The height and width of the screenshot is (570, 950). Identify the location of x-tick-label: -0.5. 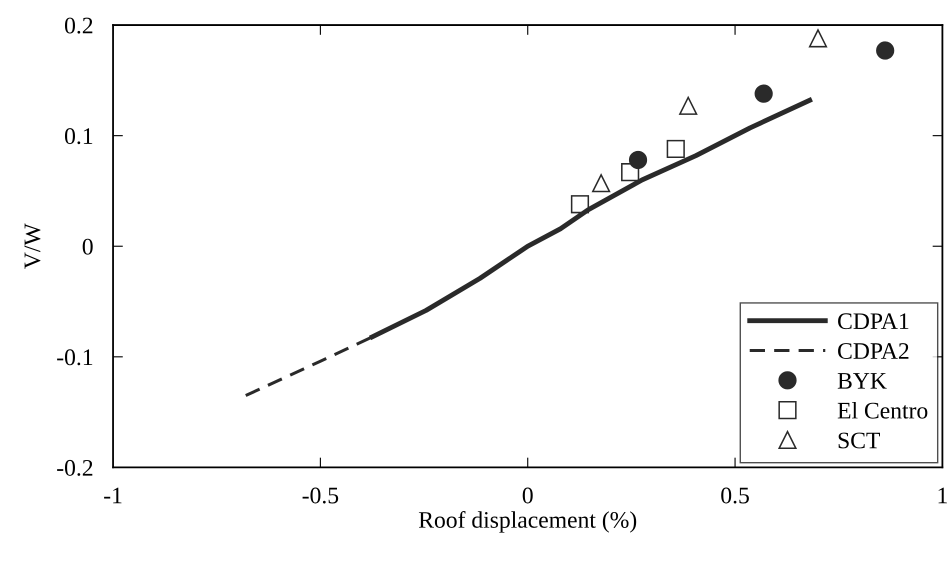
(320, 496).